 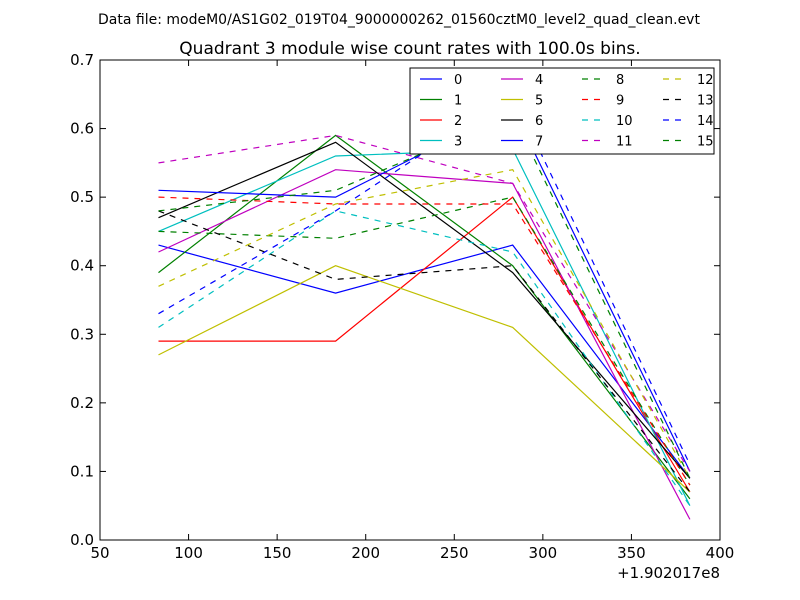 What do you see at coordinates (668, 573) in the screenshot?
I see `x-axis-offset-label: +1.902017e8` at bounding box center [668, 573].